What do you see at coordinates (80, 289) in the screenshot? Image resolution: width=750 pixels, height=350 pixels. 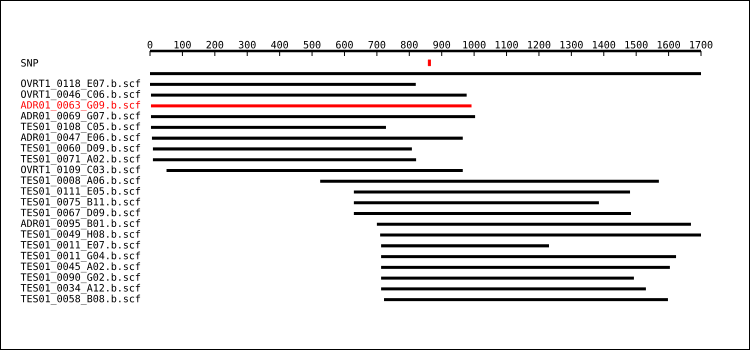 I see `y-tick-label: TES01_0034_A12.b.scf` at bounding box center [80, 289].